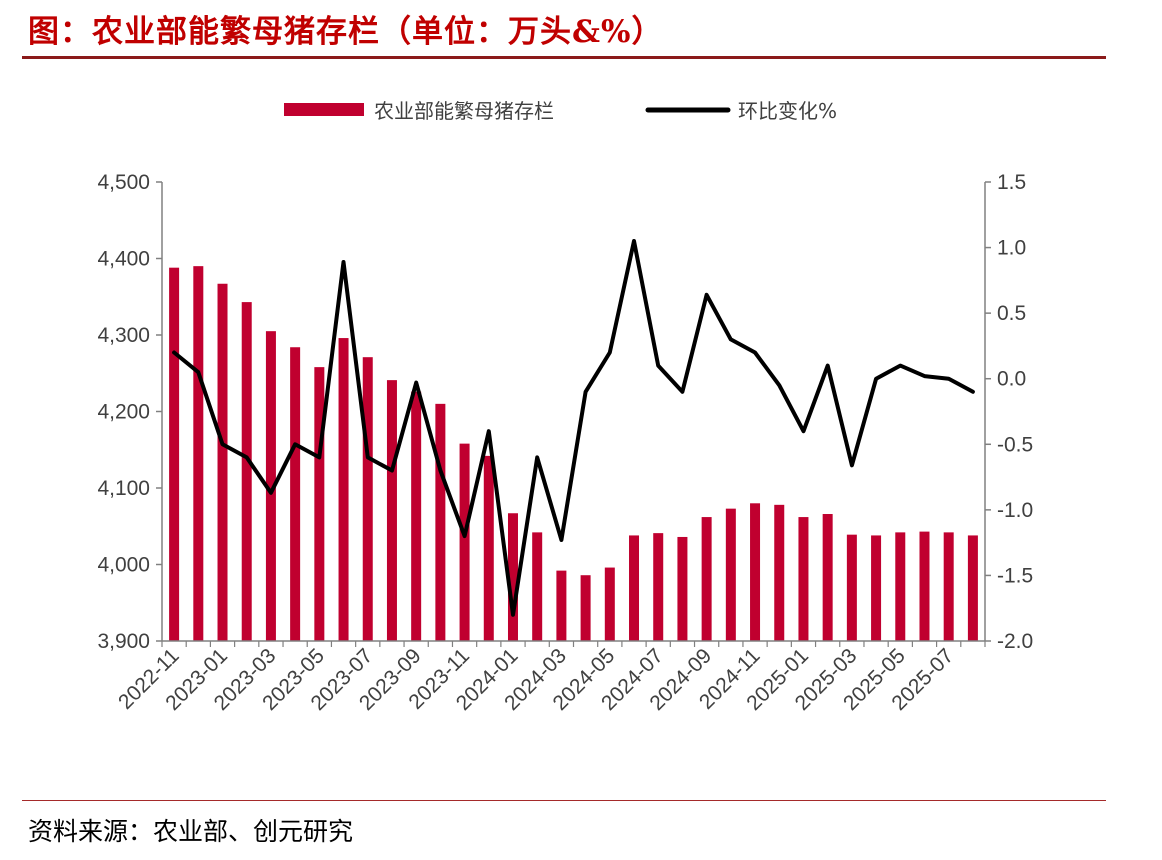 Image resolution: width=1162 pixels, height=860 pixels. What do you see at coordinates (324, 109) in the screenshot?
I see `legend-swatch-bar` at bounding box center [324, 109].